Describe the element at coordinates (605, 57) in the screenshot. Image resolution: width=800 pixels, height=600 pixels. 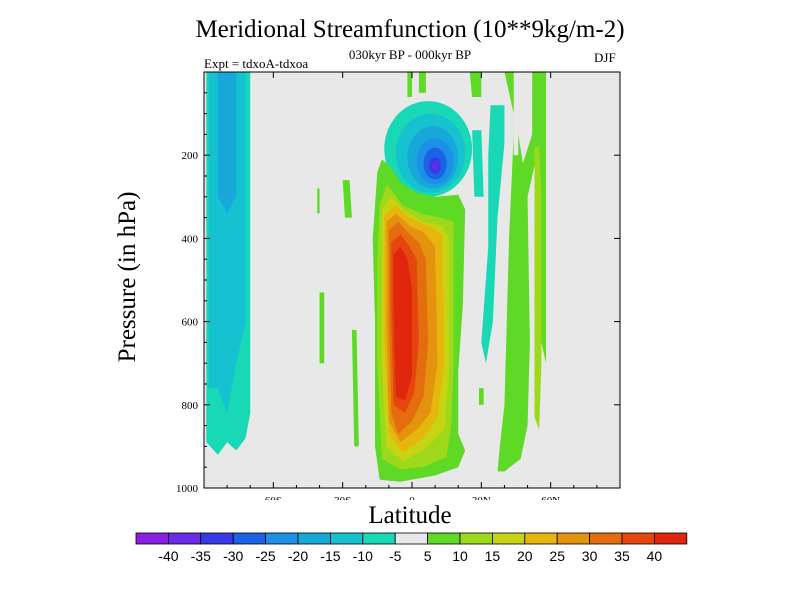
I see `season-label: DJF` at that location.